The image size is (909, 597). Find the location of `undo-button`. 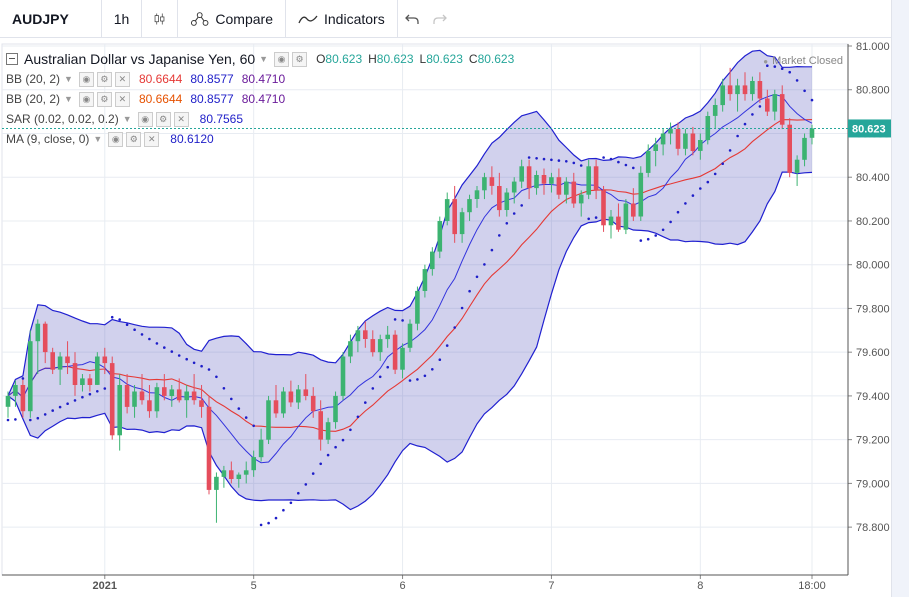

undo-button is located at coordinates (412, 18).